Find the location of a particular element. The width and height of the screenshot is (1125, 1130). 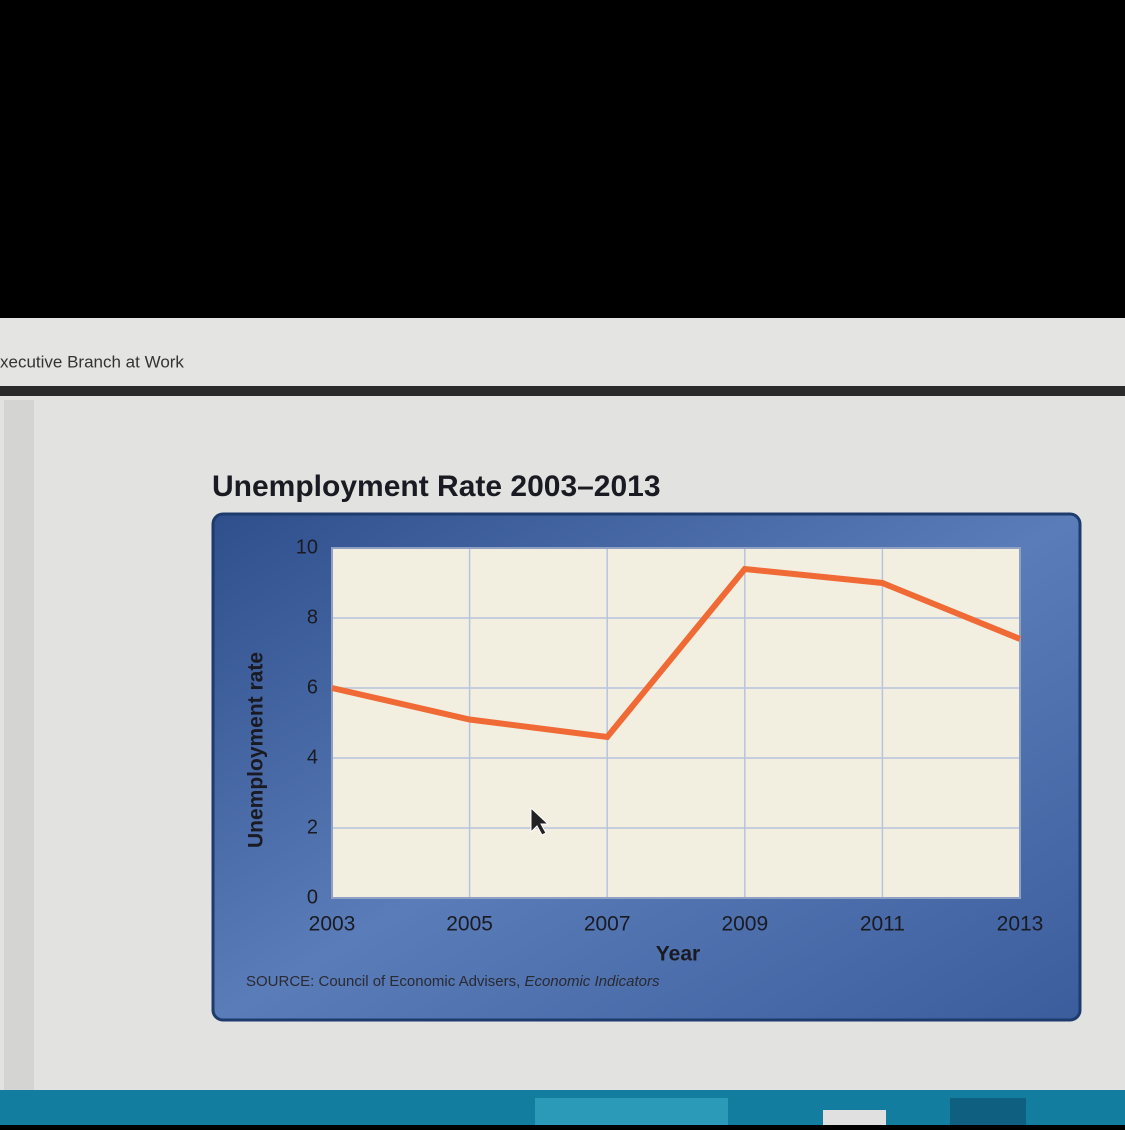

x-tick-label: 2009 is located at coordinates (744, 924).